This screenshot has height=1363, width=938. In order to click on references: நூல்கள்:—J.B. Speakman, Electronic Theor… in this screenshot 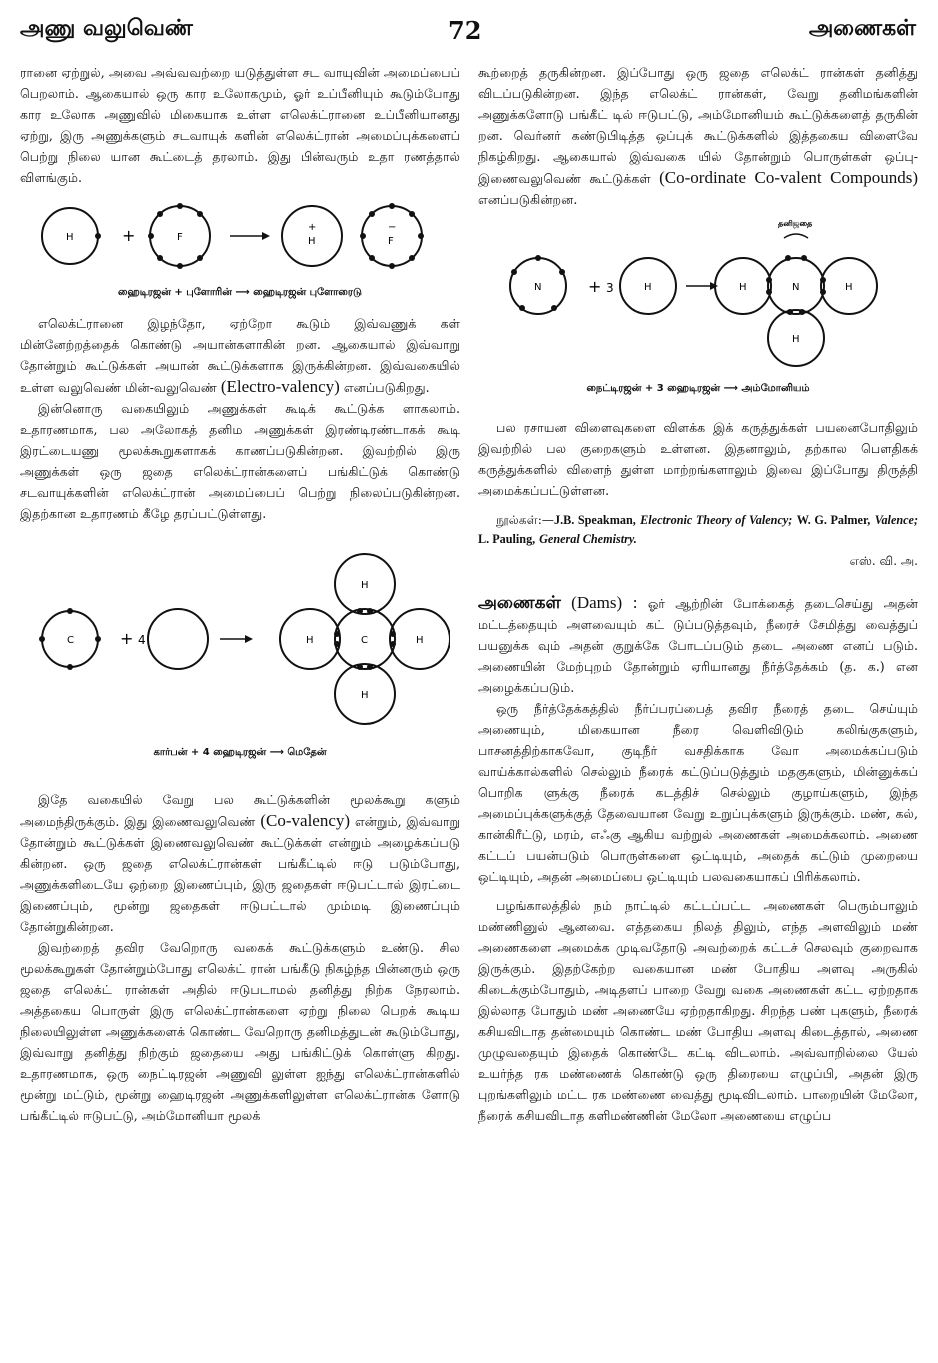, I will do `click(698, 529)`.